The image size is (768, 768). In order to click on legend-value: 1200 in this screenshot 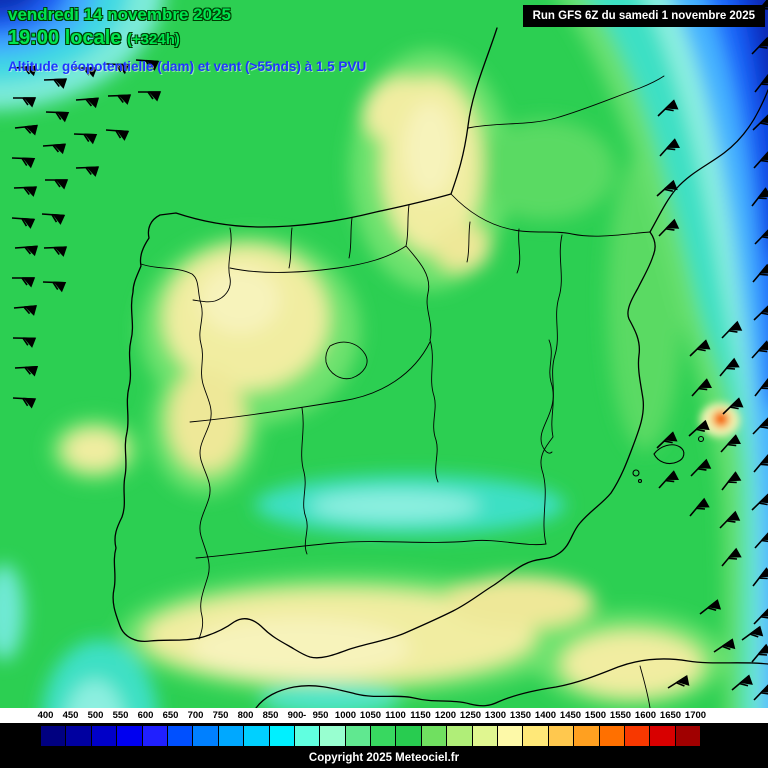, I will do `click(445, 715)`.